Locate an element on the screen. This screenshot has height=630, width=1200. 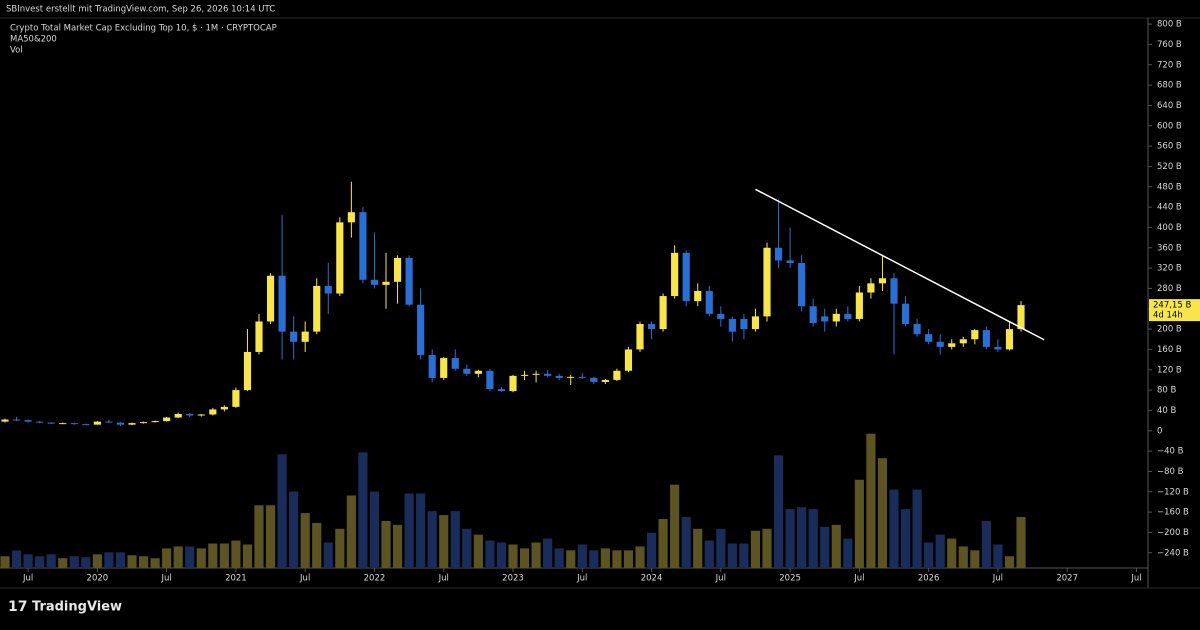
y-tick-label: 40 B is located at coordinates (1167, 411).